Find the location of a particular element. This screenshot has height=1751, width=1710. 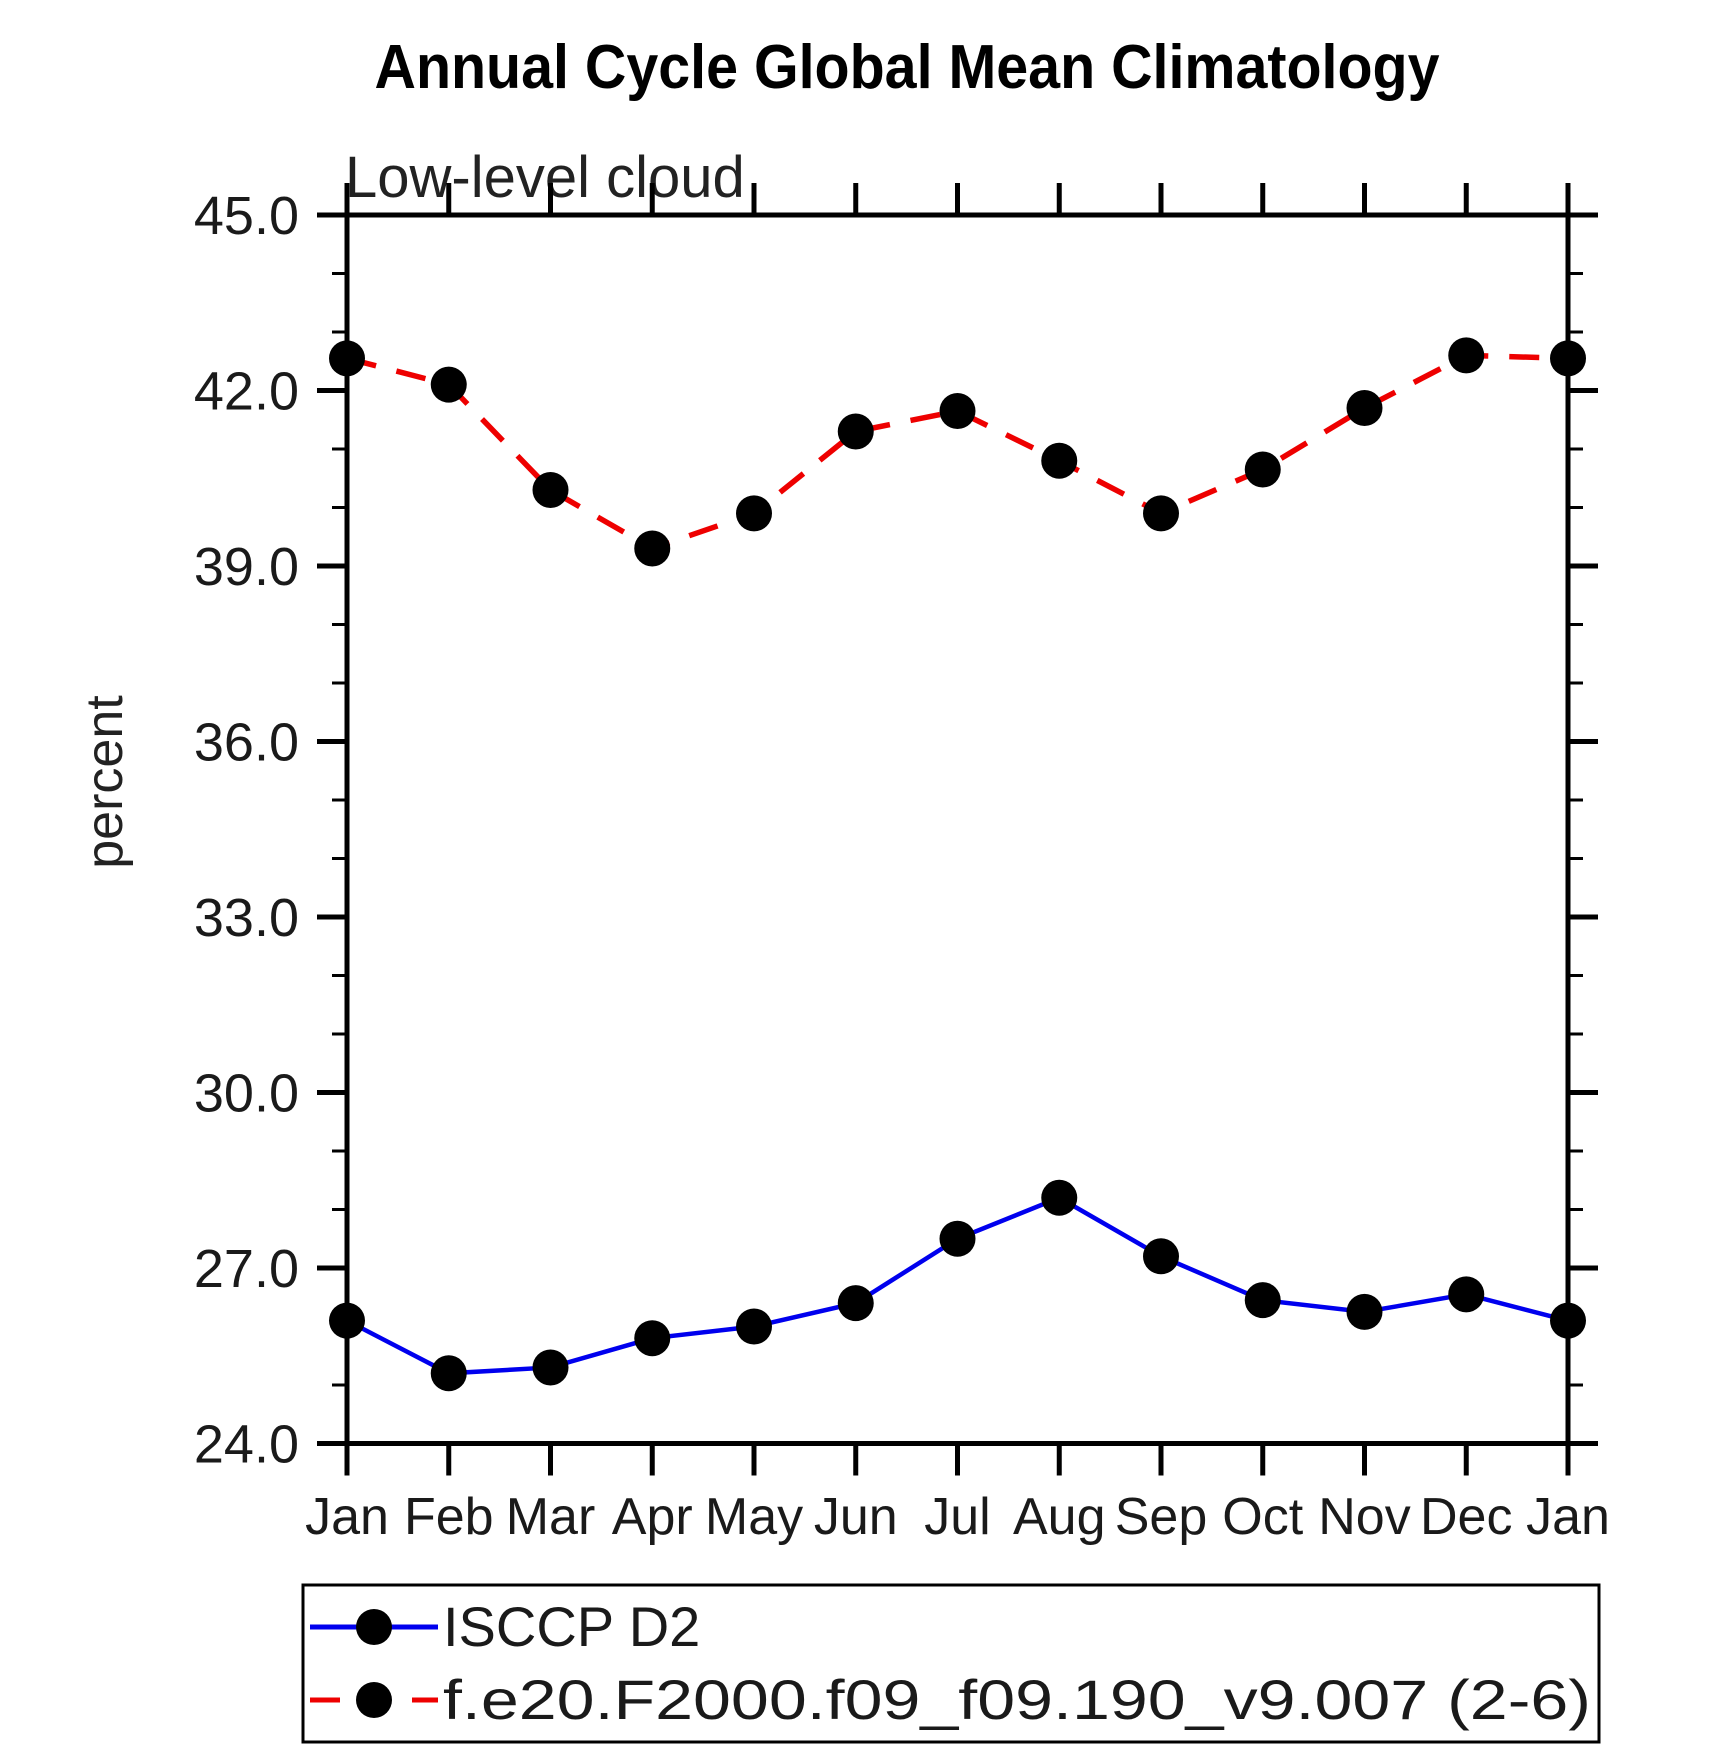

x-tick-label: May is located at coordinates (754, 1517).